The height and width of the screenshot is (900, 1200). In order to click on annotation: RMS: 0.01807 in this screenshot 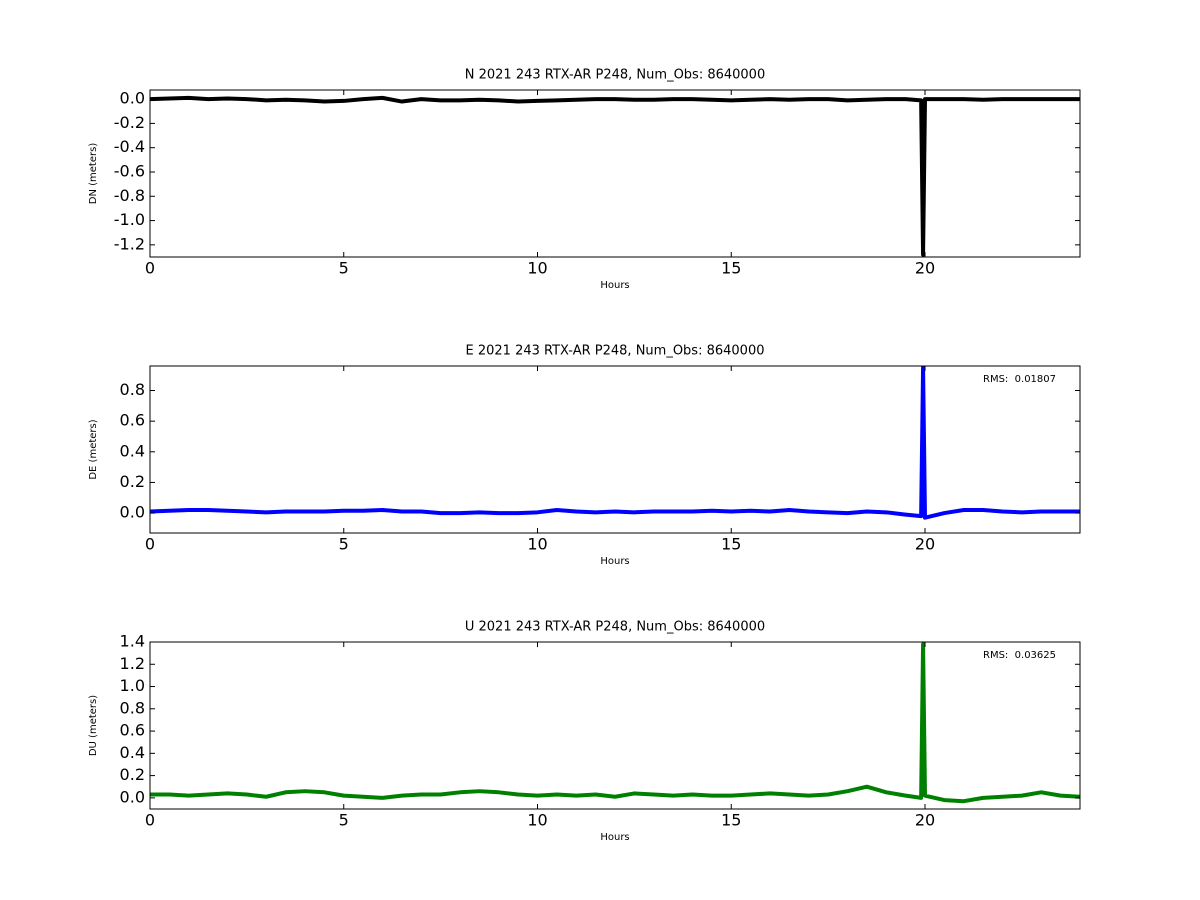, I will do `click(1019, 379)`.